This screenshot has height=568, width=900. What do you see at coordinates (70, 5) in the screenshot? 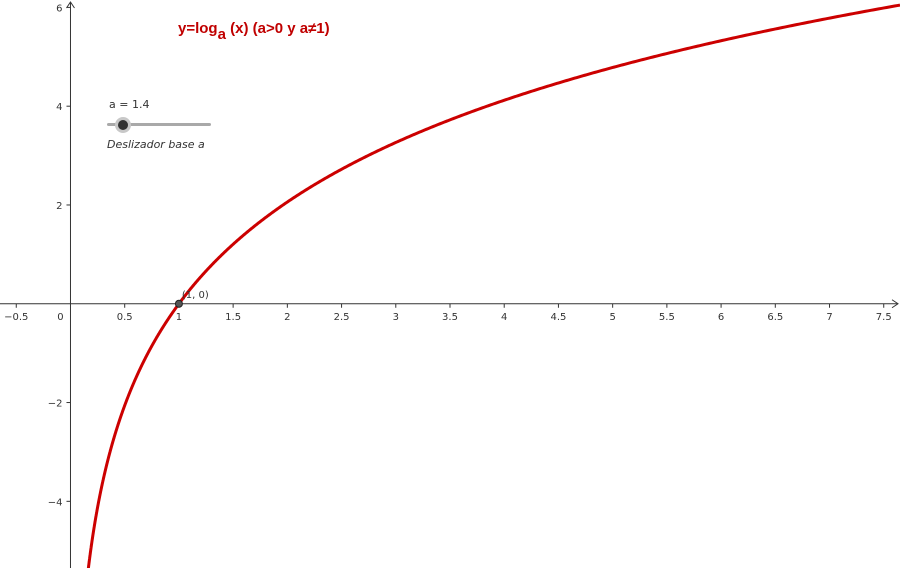
I see `y-axis-arrow` at bounding box center [70, 5].